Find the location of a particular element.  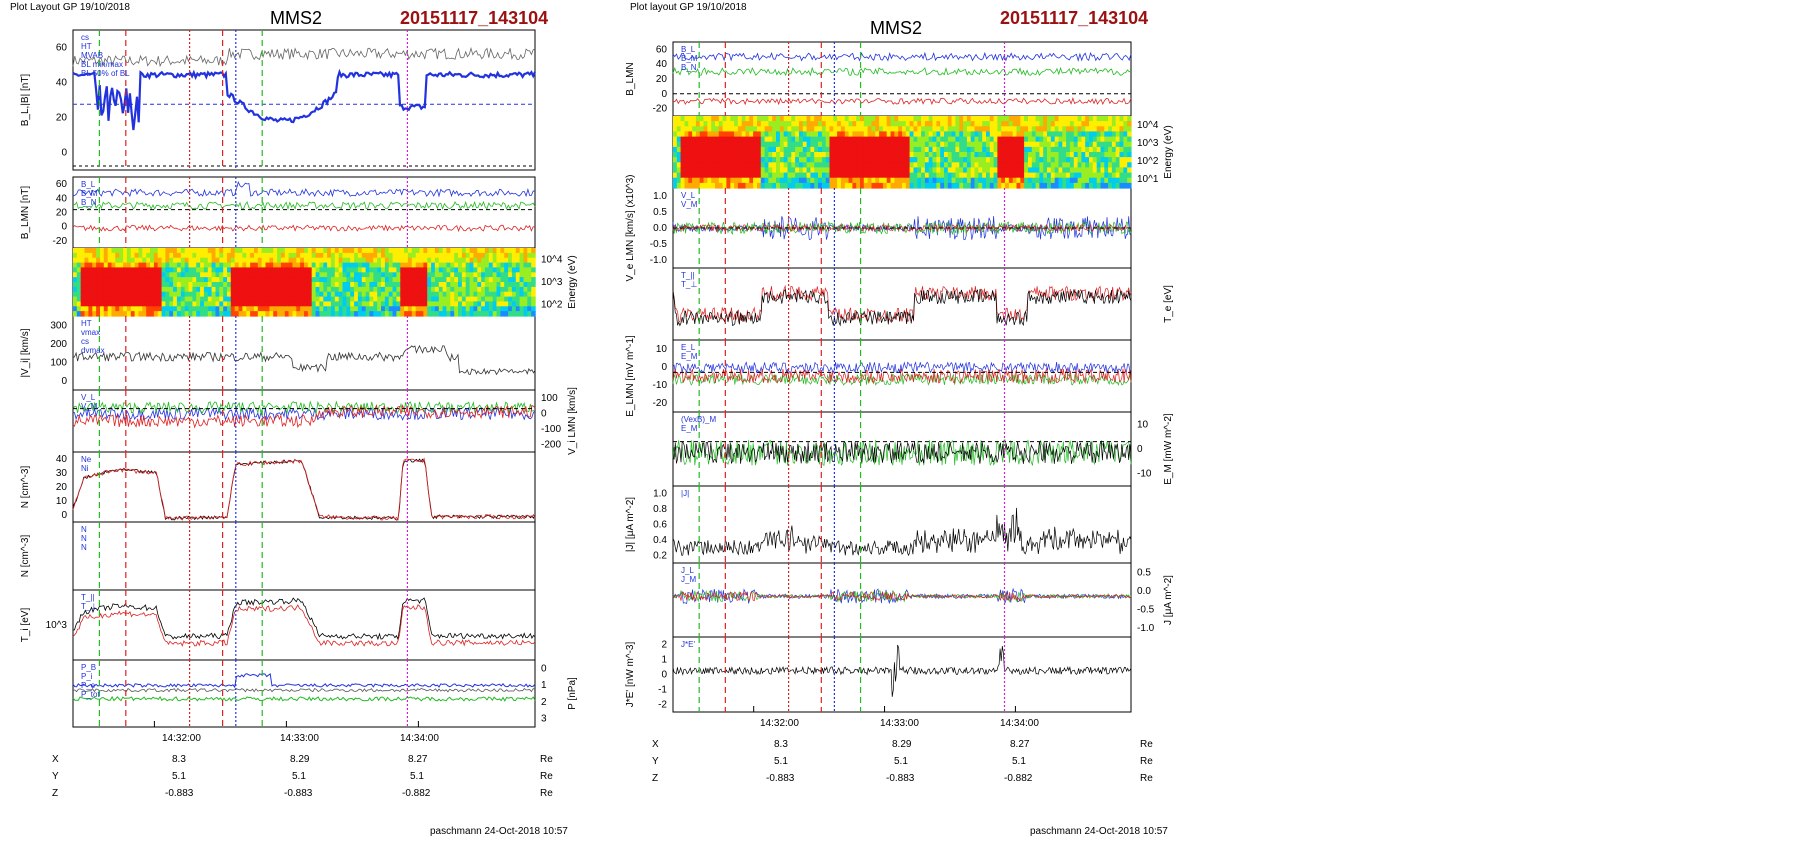

tick-label: -1.0 is located at coordinates (1146, 628).